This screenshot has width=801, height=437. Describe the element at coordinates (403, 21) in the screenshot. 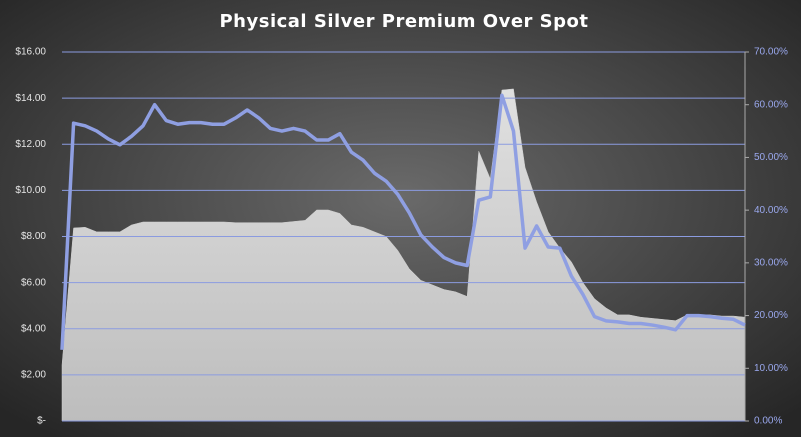

I see `chart-title: Physical Silver Premium Over Spot` at that location.